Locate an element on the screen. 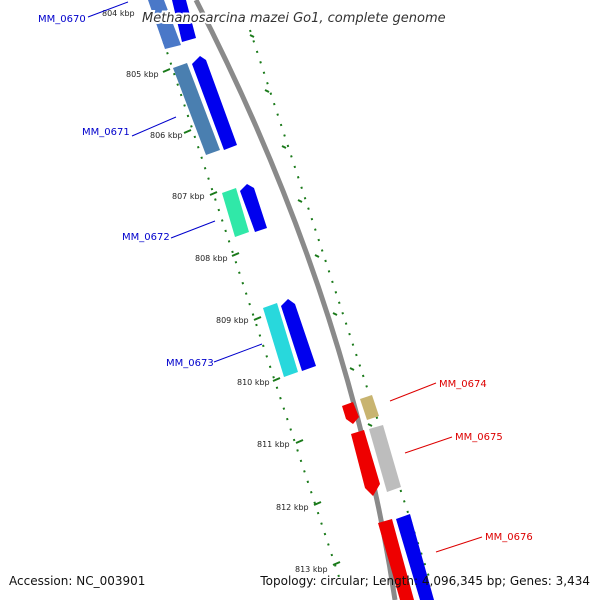 Image resolution: width=600 pixels, height=600 pixels. kbp-tick-label: 804 kbp is located at coordinates (118, 13).